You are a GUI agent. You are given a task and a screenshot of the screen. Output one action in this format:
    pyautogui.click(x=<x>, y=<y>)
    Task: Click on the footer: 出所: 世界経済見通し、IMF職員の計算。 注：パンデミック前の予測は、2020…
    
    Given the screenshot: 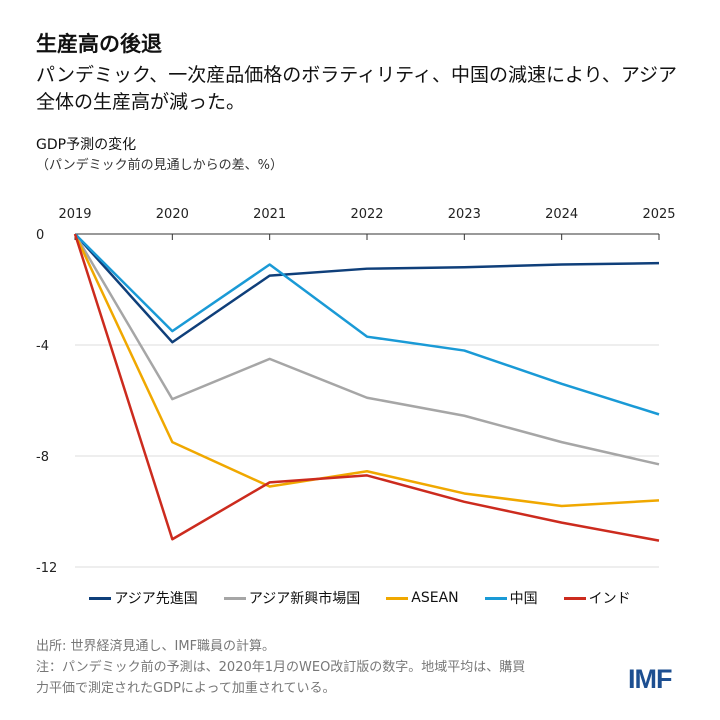 What is the action you would take?
    pyautogui.click(x=336, y=667)
    